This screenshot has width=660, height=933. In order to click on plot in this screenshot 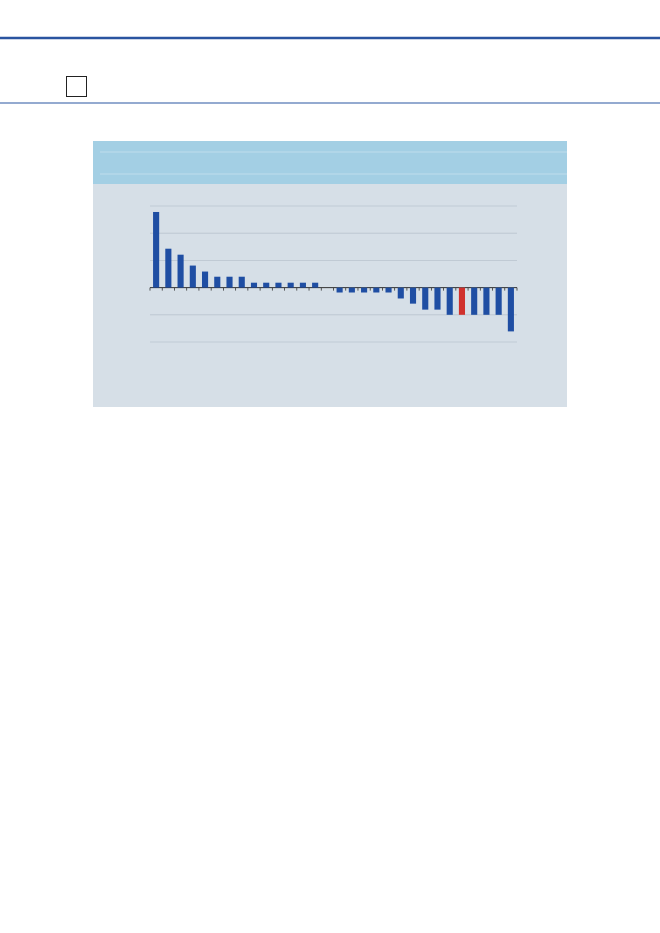, I will do `click(333, 274)`.